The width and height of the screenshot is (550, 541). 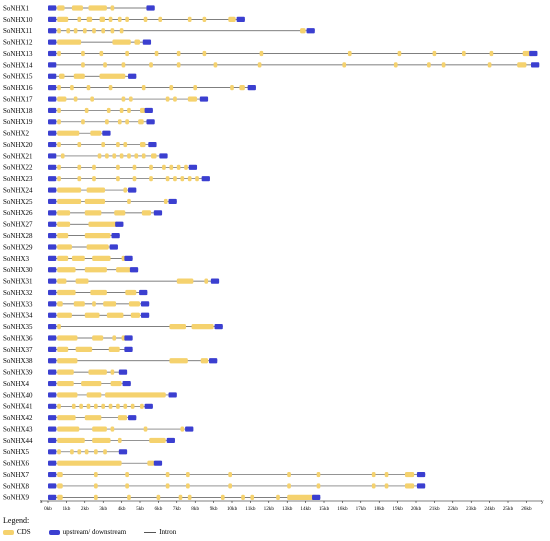 I want to click on gene-row: SoNHX25, so click(x=90, y=202).